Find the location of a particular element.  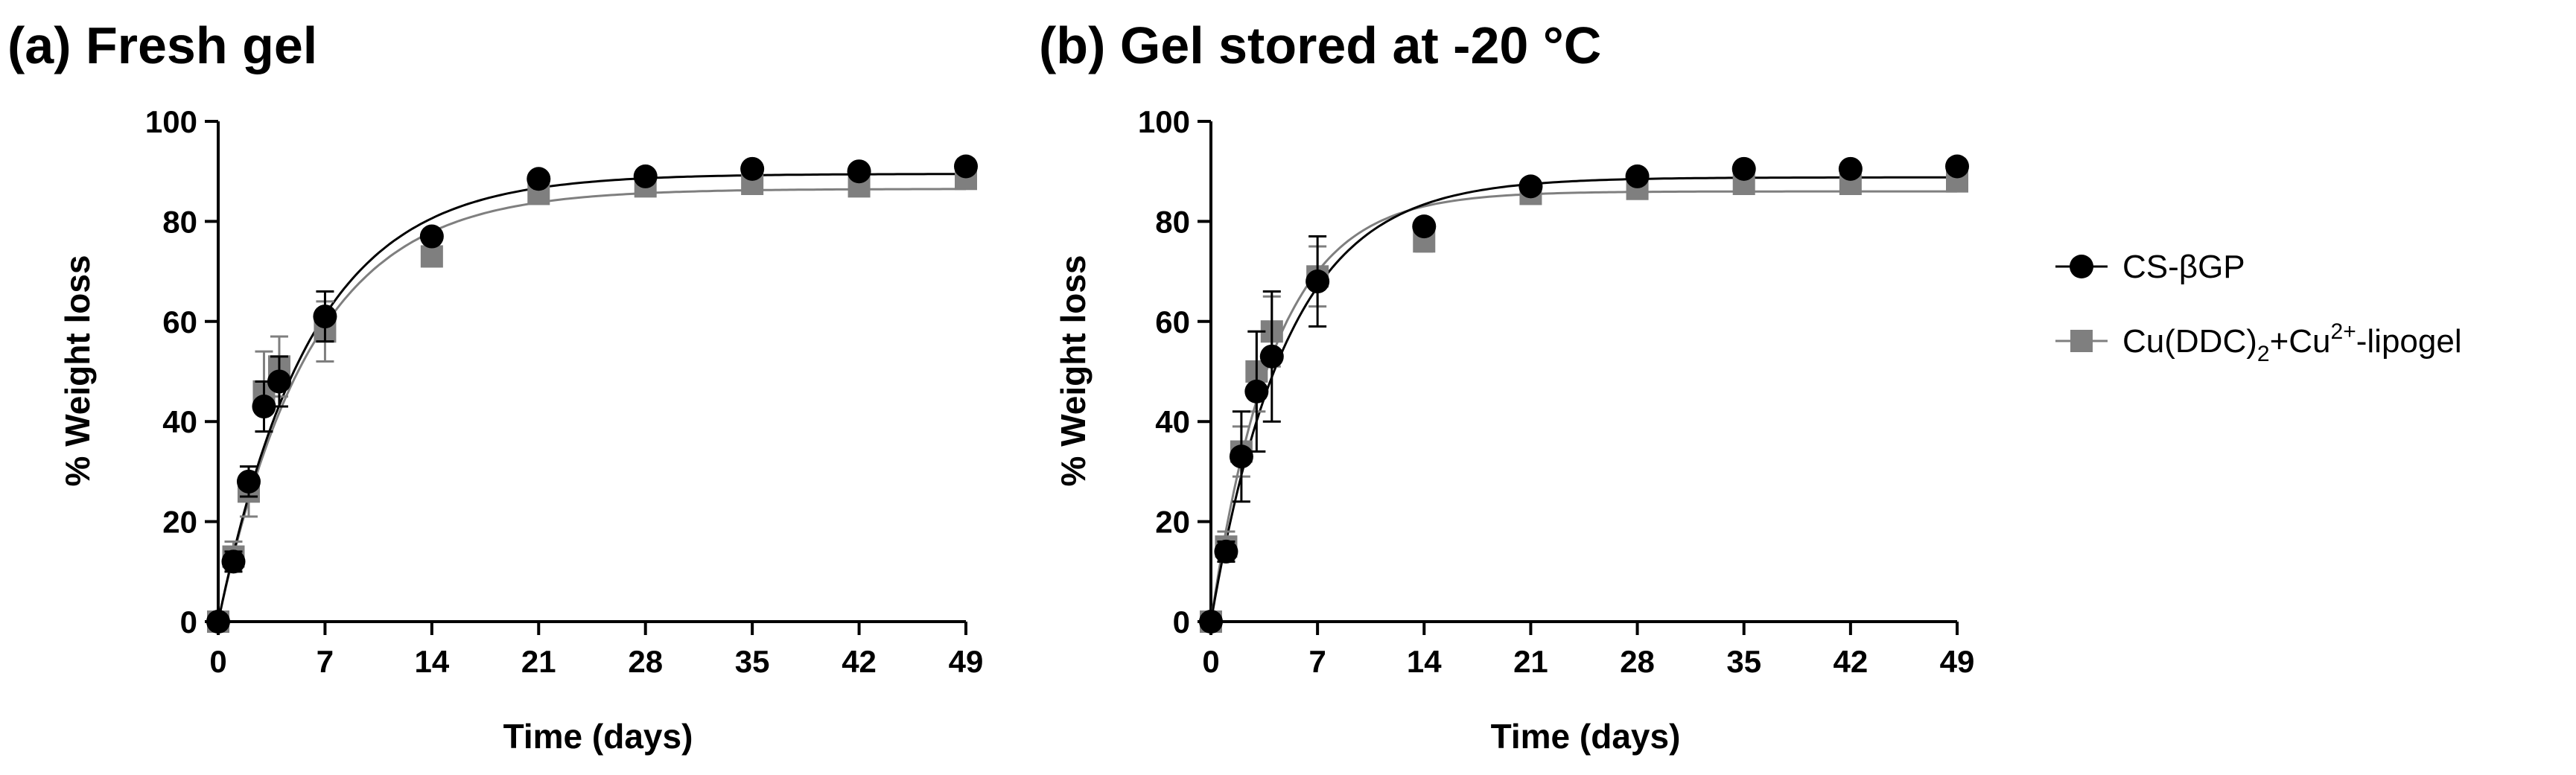

panel-a-x-tick-label: 14 is located at coordinates (431, 661).